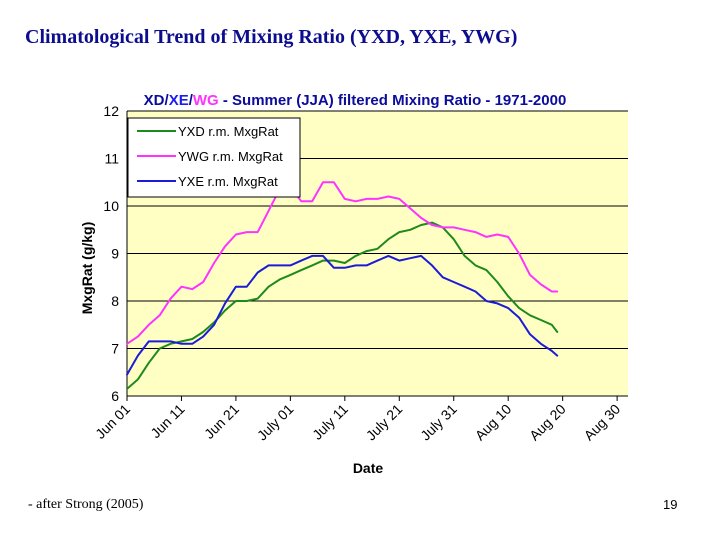 The height and width of the screenshot is (540, 720). I want to click on y-tick-label: 12, so click(111, 111).